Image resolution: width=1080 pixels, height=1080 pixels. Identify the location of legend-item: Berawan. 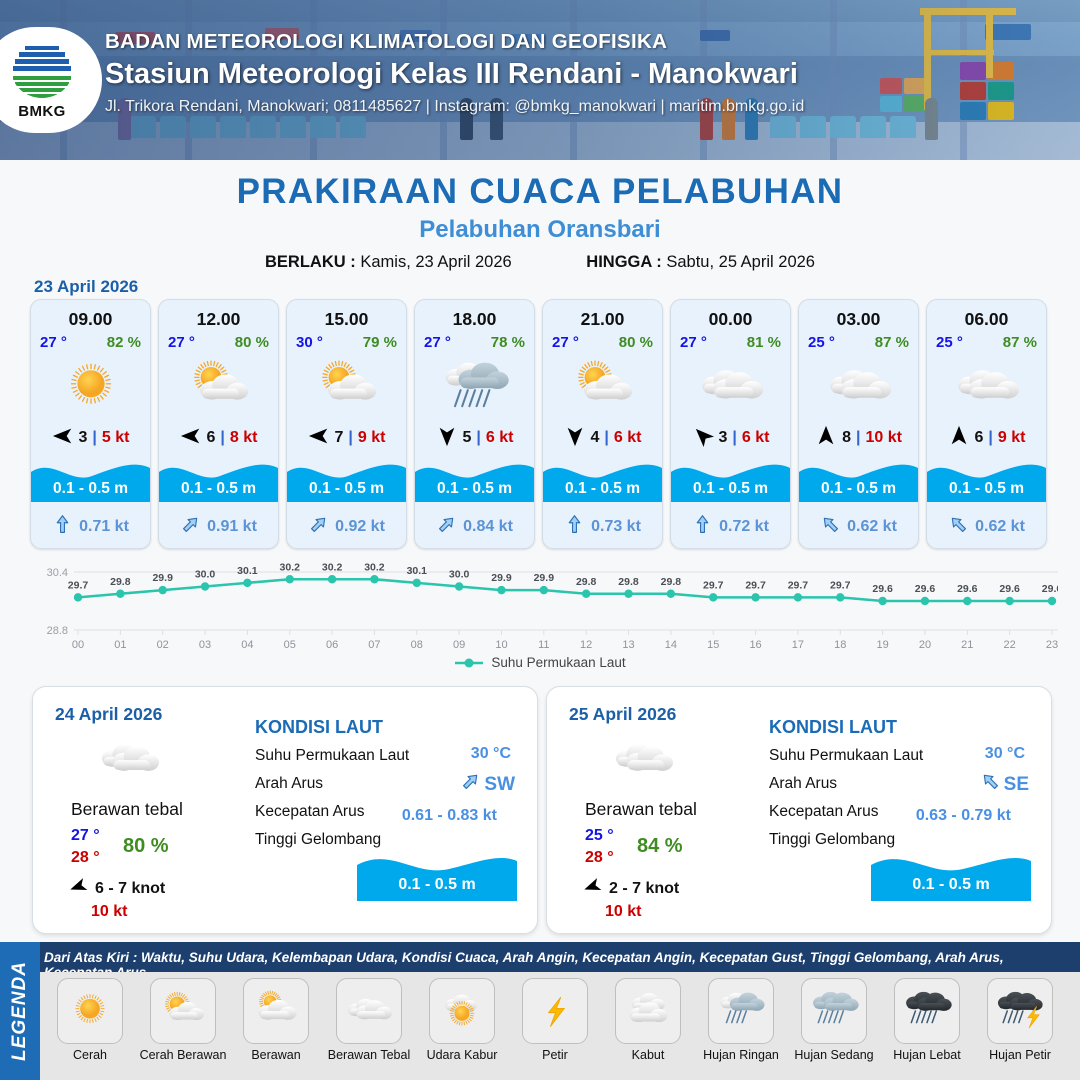
(276, 1020).